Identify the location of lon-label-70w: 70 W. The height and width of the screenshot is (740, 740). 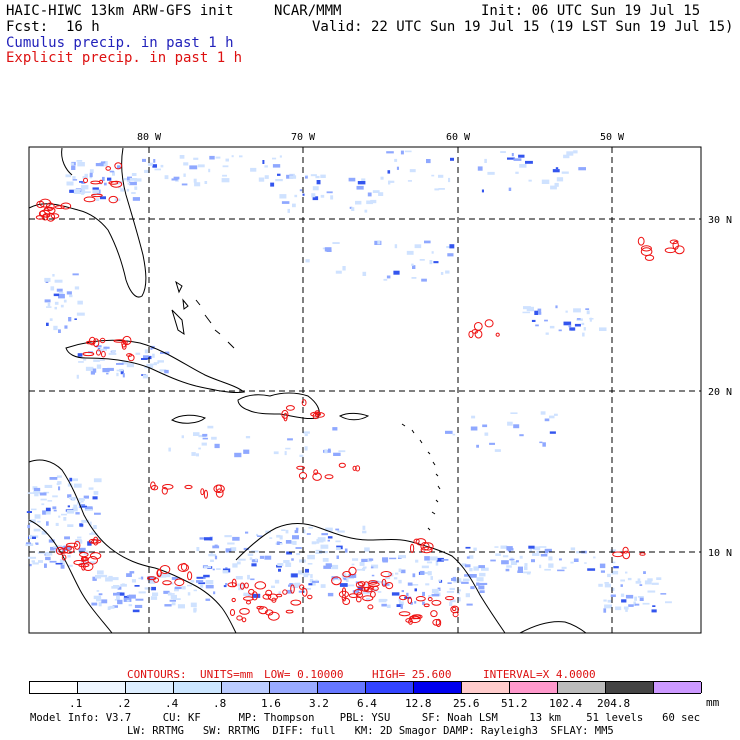
(303, 137).